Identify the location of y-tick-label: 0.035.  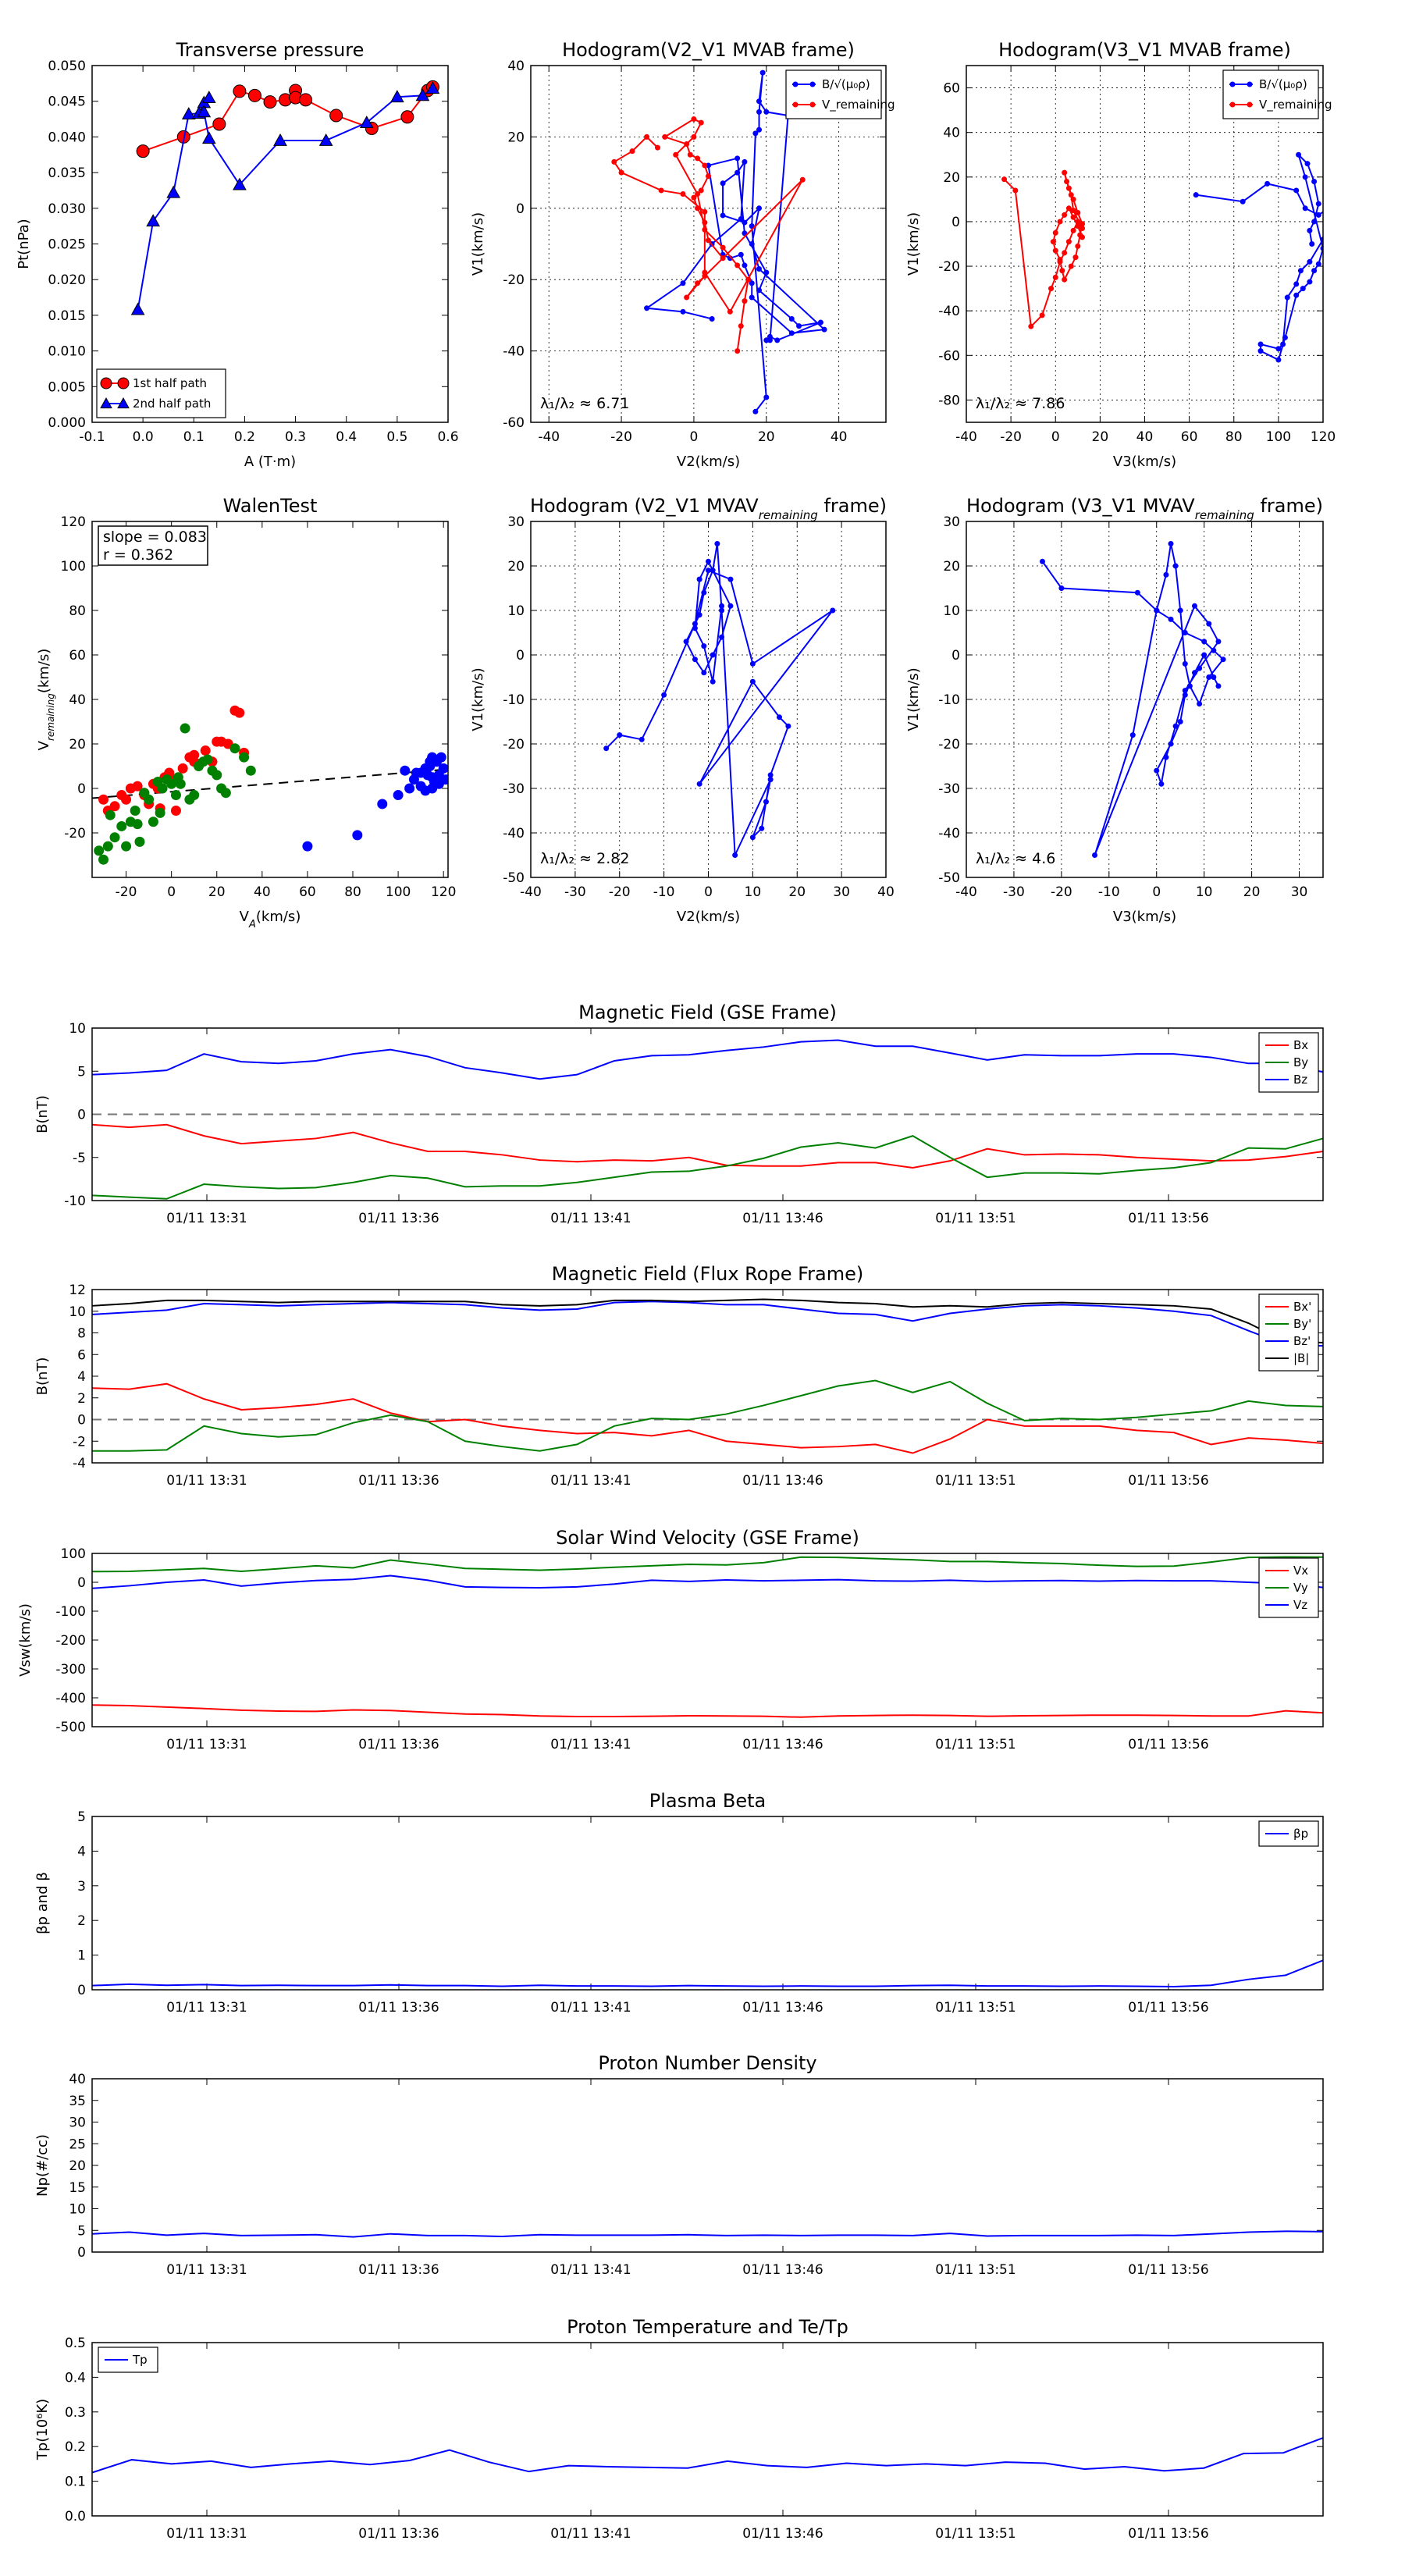
(67, 173).